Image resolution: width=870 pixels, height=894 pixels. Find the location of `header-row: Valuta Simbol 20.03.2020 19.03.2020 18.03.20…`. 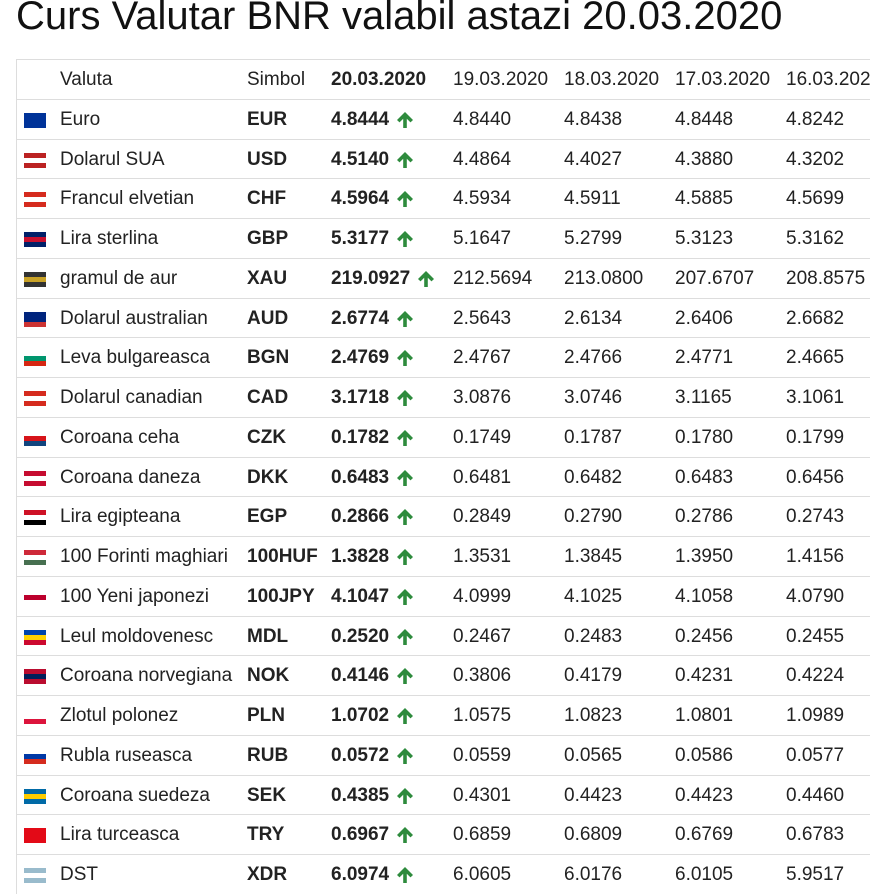

header-row: Valuta Simbol 20.03.2020 19.03.2020 18.03.20… is located at coordinates (443, 80).